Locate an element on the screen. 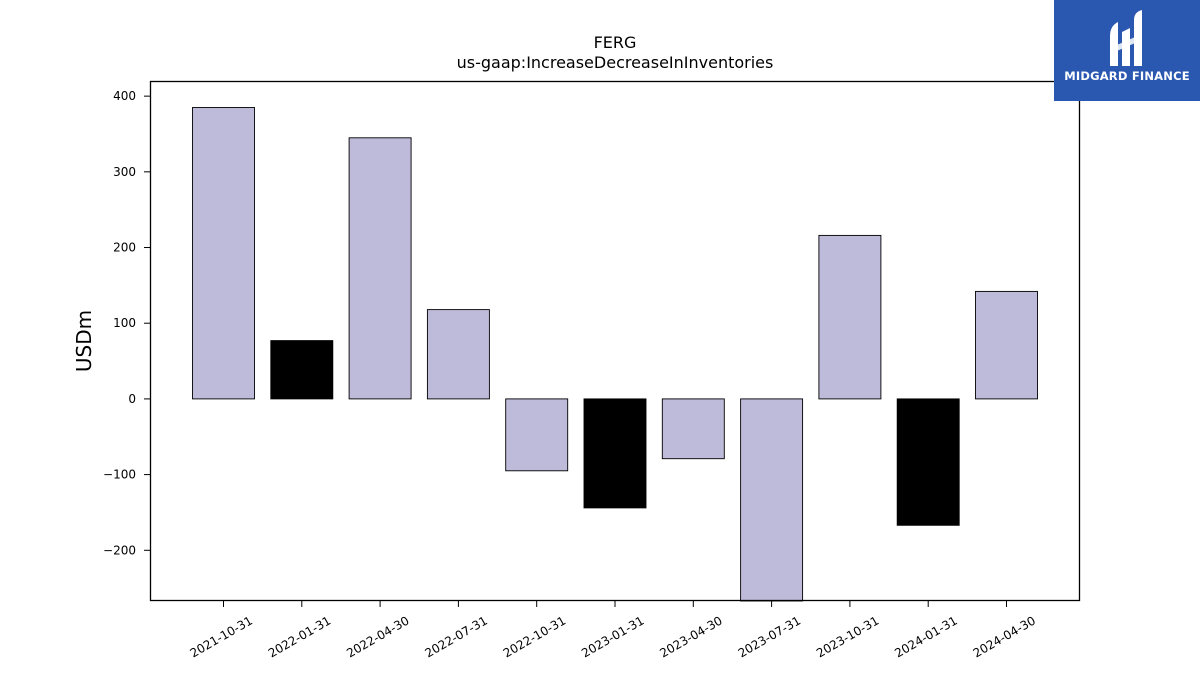  y-tick-label: −100 is located at coordinates (119, 475).